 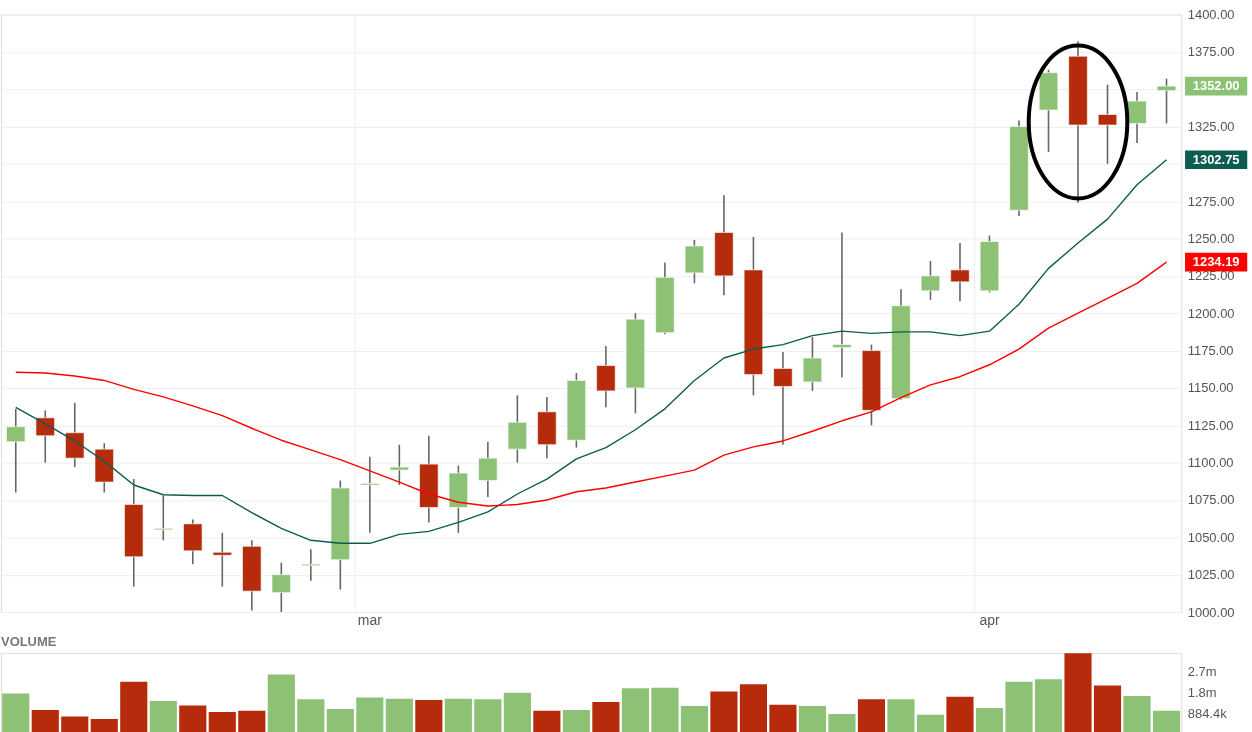 I want to click on text: 1352.00, so click(x=1216, y=86).